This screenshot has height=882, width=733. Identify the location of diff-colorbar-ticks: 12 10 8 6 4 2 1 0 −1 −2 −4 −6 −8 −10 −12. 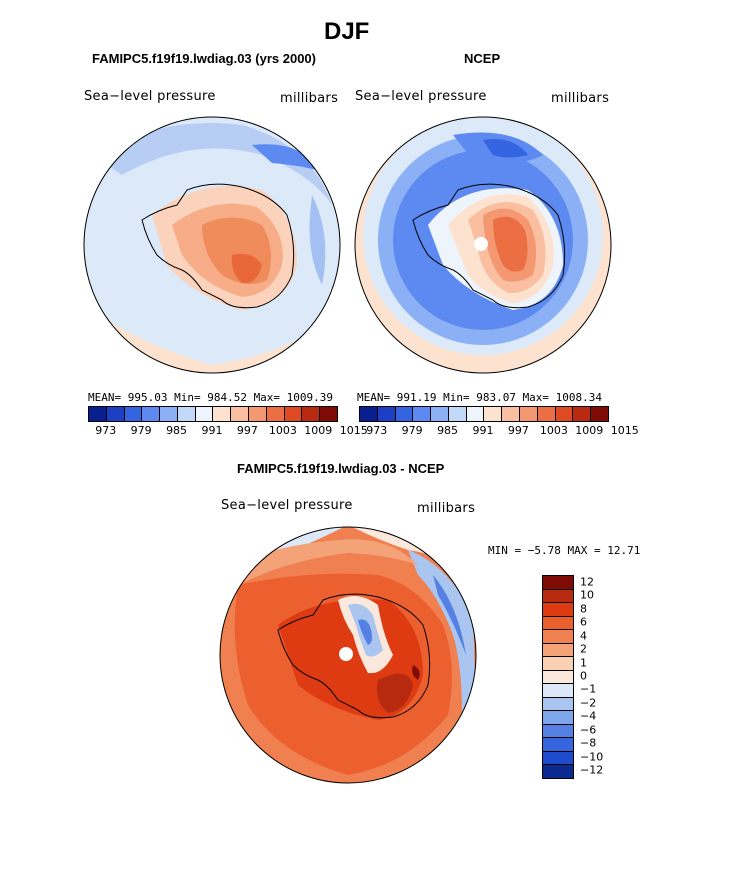
(600, 676).